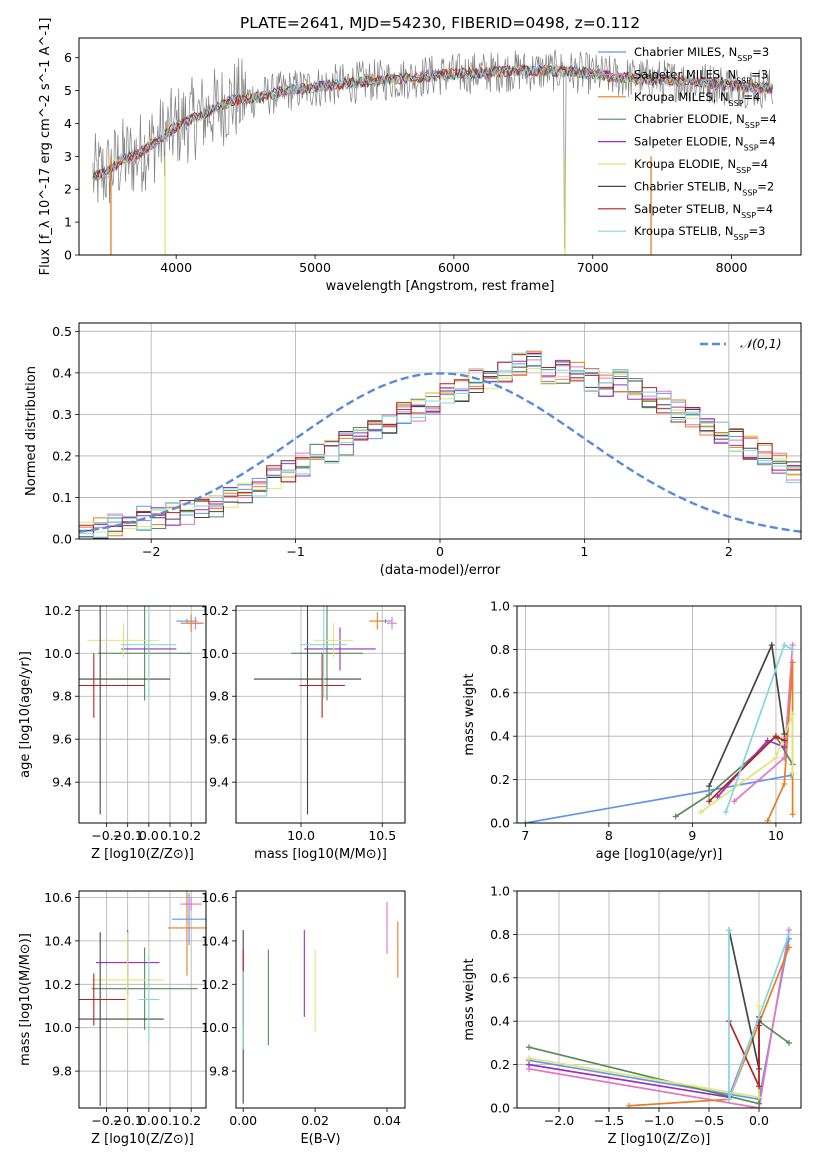 This screenshot has width=819, height=1170. I want to click on age-vs-mass-ytick-label: 9.6, so click(219, 739).